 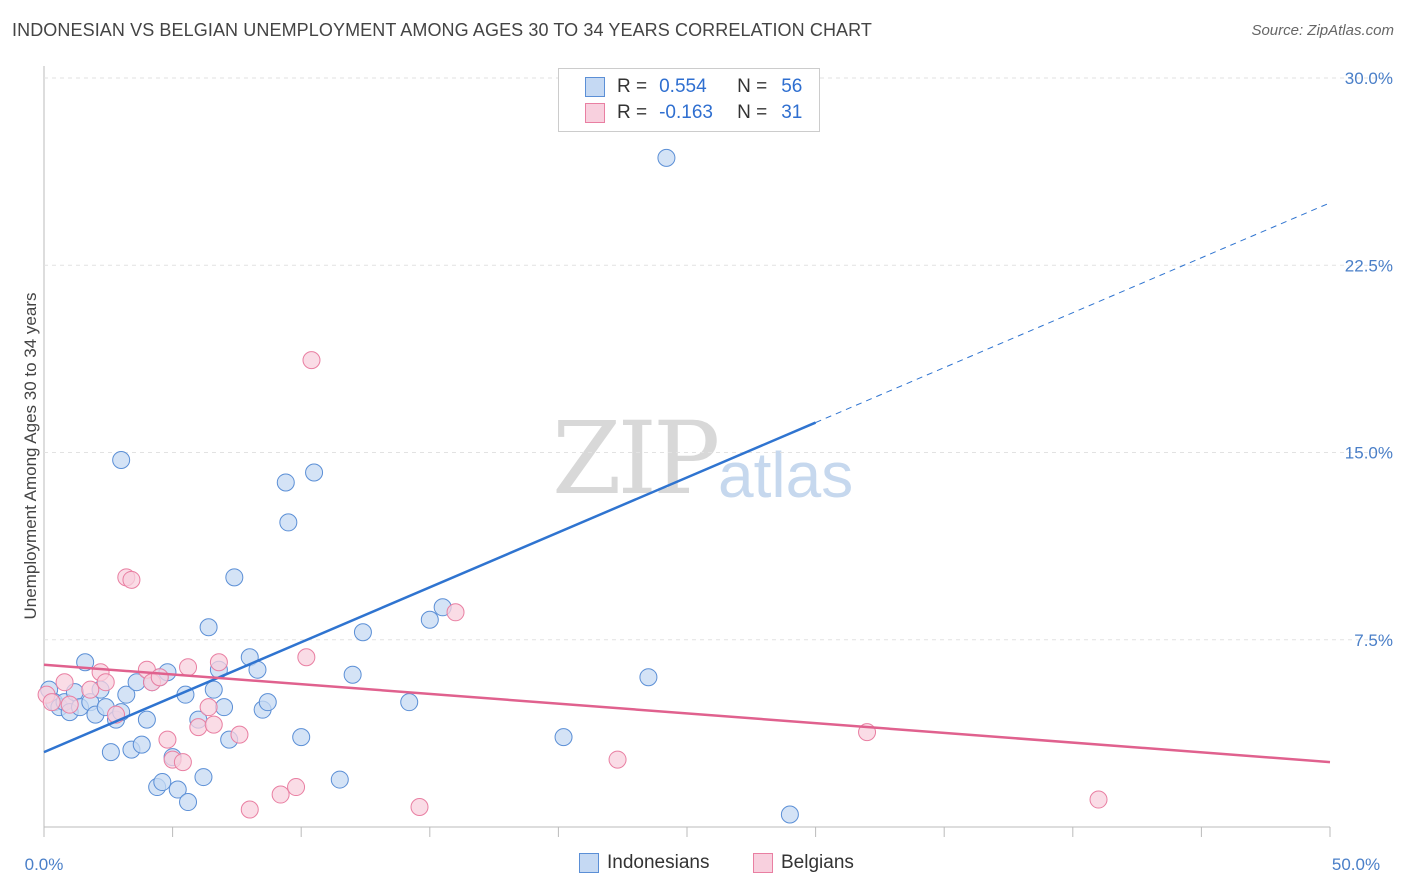 What do you see at coordinates (689, 100) in the screenshot?
I see `correlation-legend: R = 0.554 N = 56 R = -0.163 N = 31` at bounding box center [689, 100].